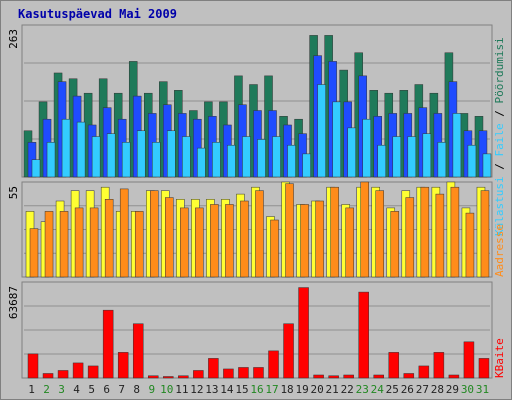 The image size is (512, 400). What do you see at coordinates (13, 302) in the screenshot?
I see `y-tick-label: 63687` at bounding box center [13, 302].